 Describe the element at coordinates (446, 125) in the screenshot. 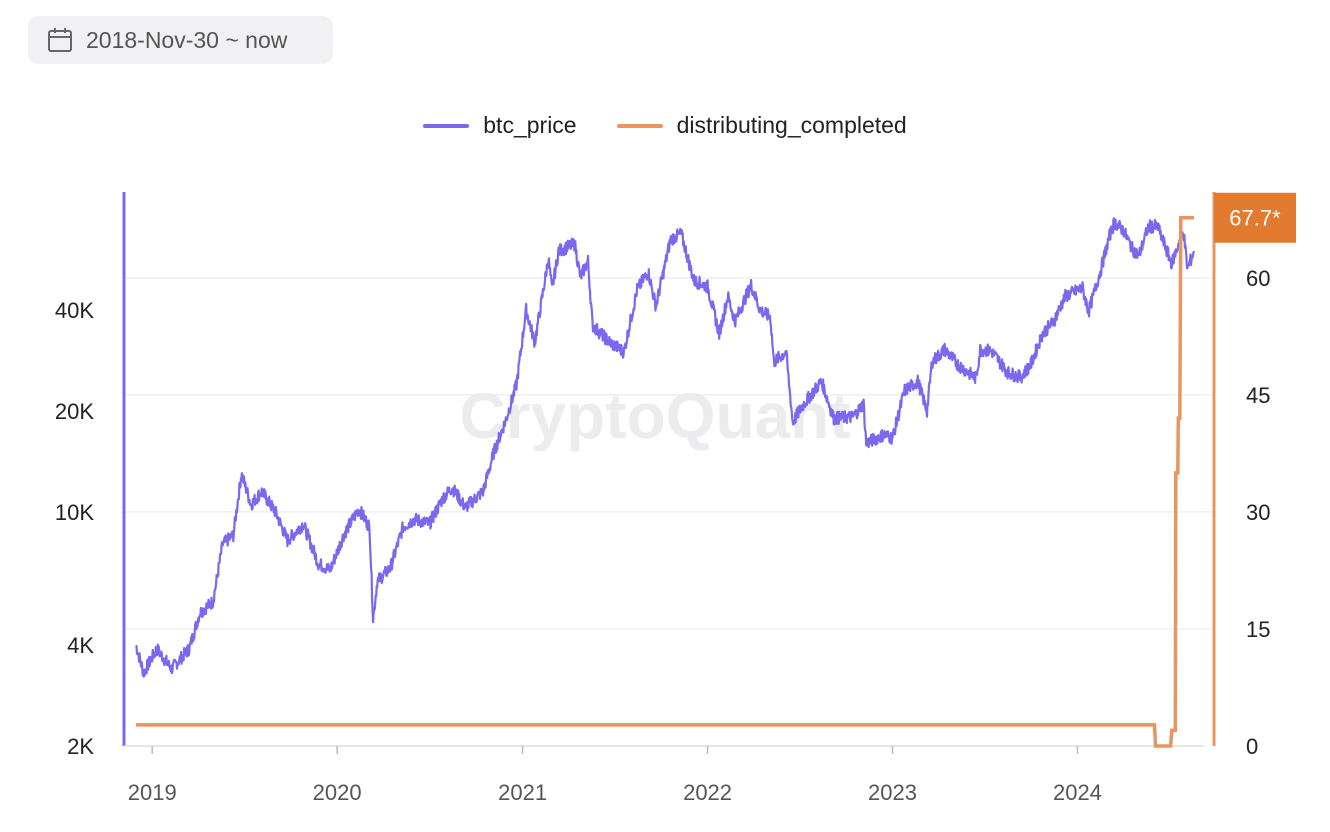

I see `legend-swatch-btc-price` at that location.